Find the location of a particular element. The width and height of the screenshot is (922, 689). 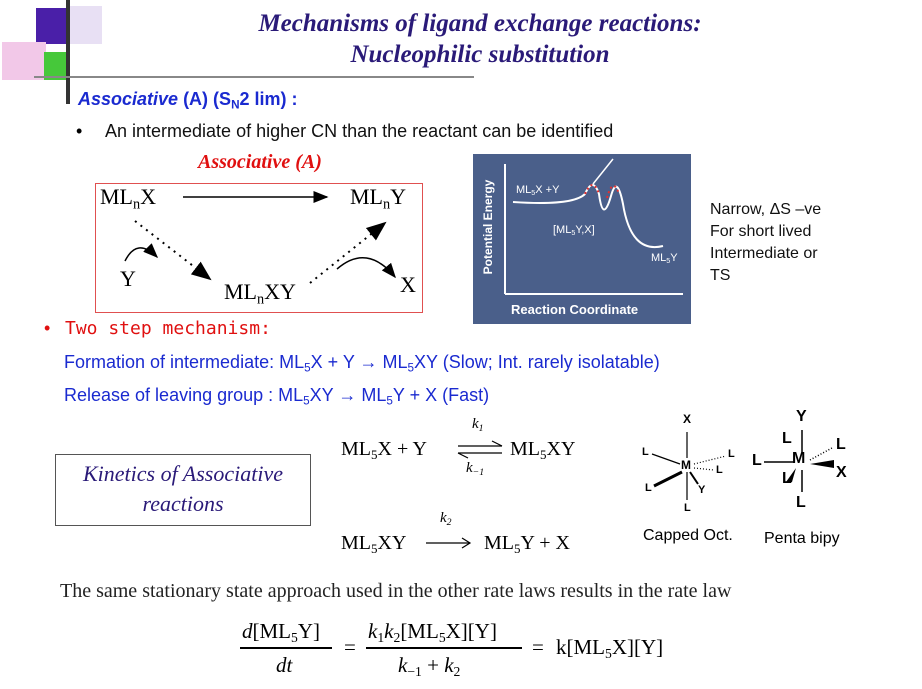

pentagonal-bipyramid-structure is located at coordinates (799, 461).